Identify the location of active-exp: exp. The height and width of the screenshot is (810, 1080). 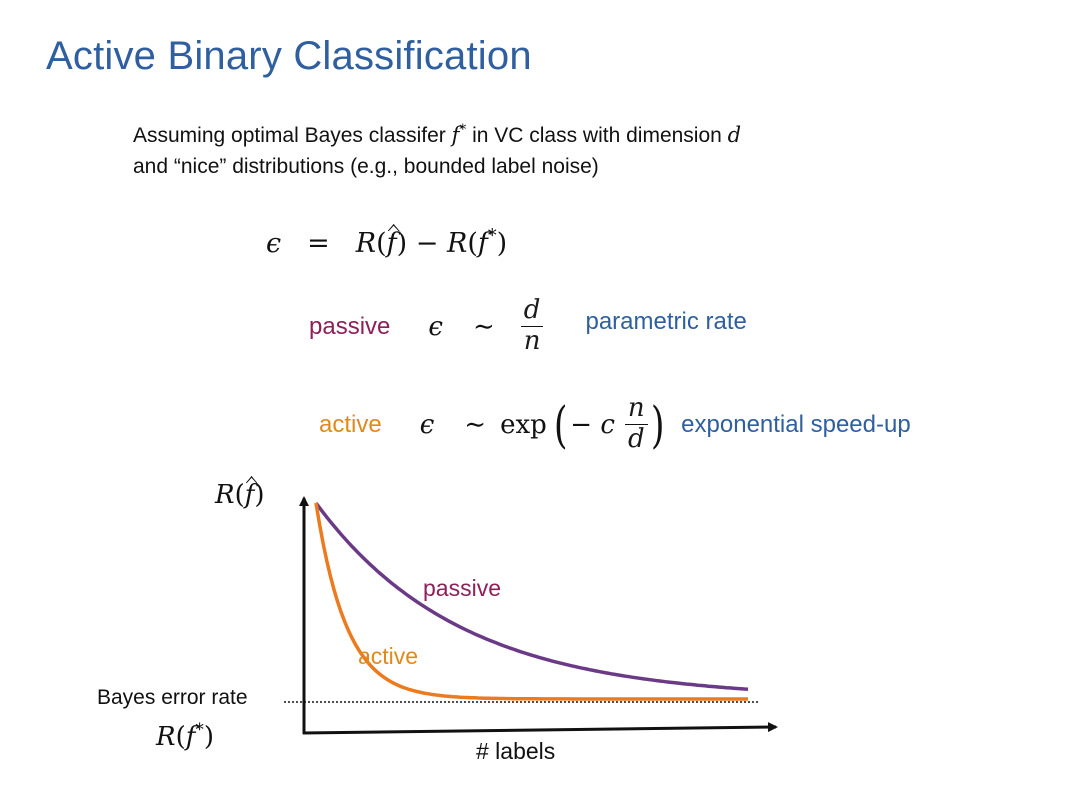
(523, 424).